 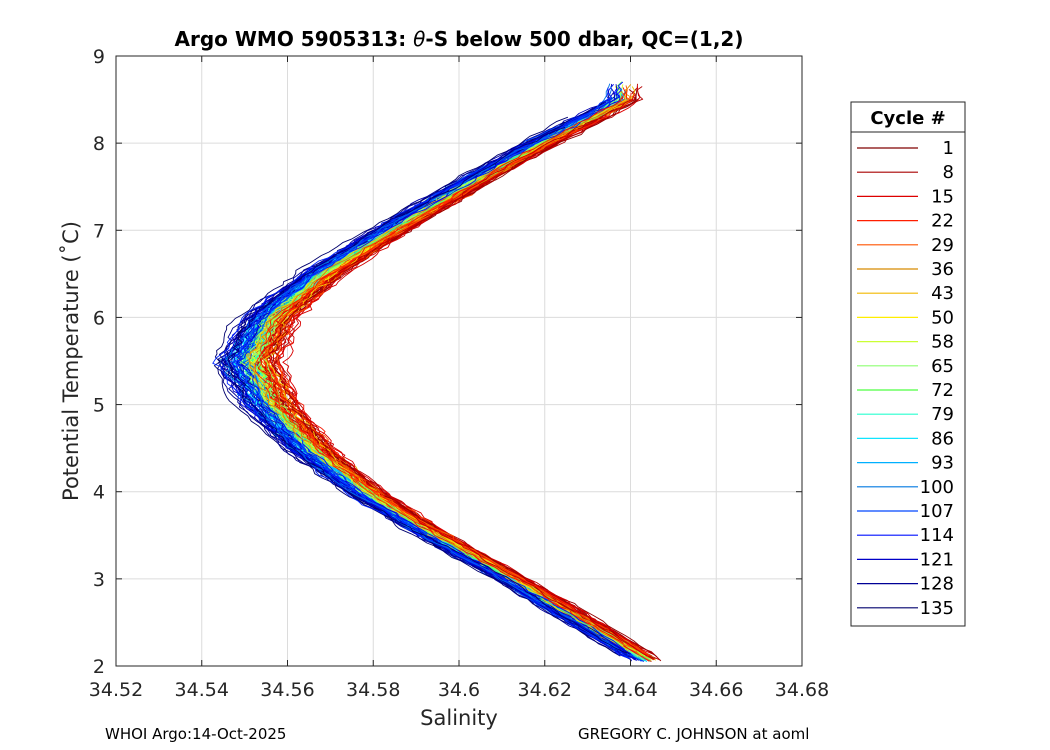 What do you see at coordinates (99, 144) in the screenshot?
I see `y-tick-label: 8` at bounding box center [99, 144].